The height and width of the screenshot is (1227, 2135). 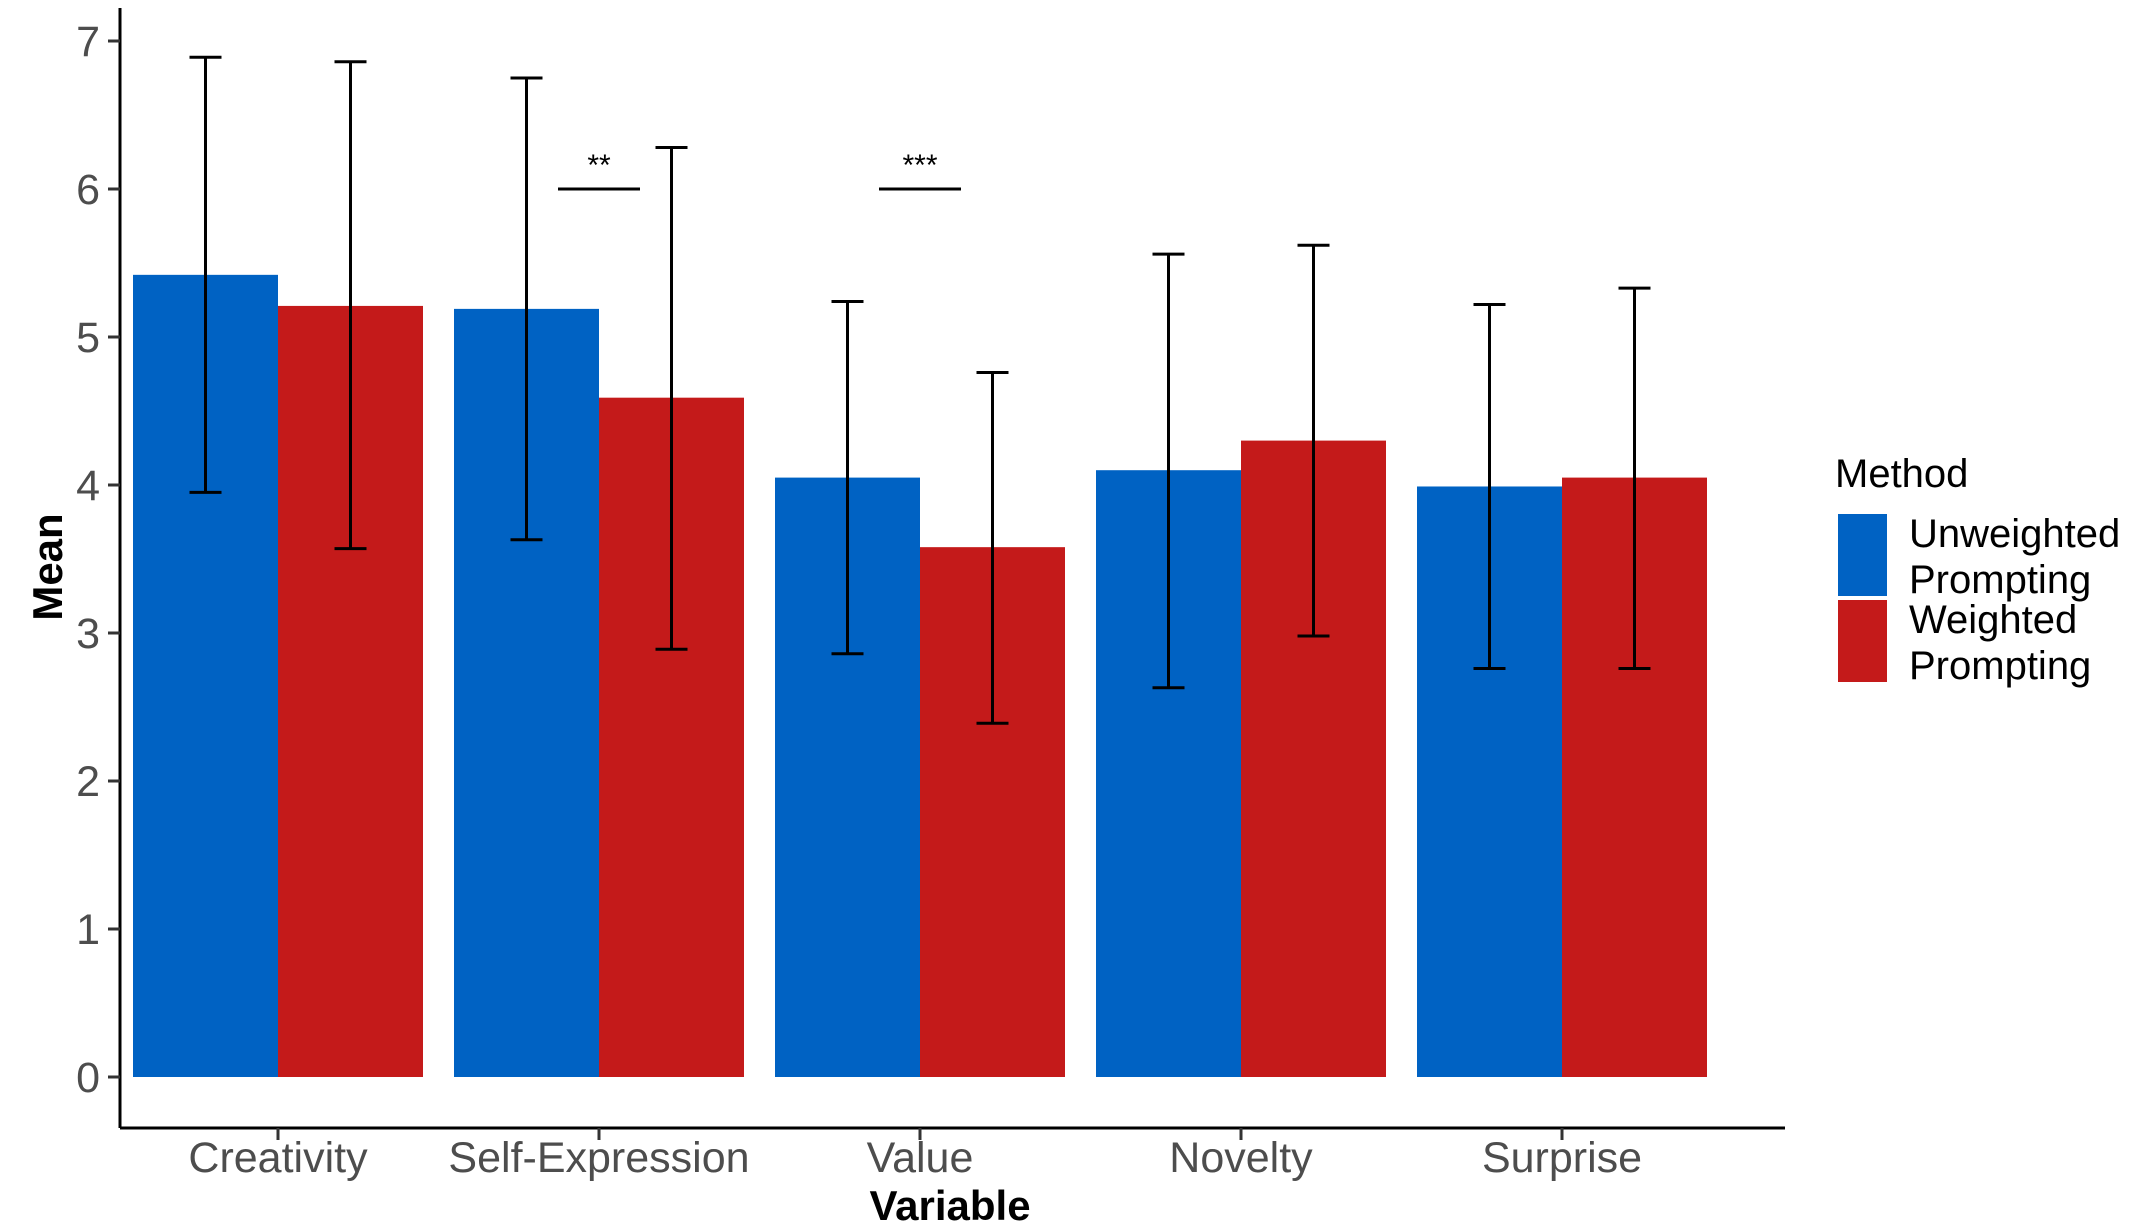 I want to click on legend-label: Unweighted Prompting, so click(x=2014, y=557).